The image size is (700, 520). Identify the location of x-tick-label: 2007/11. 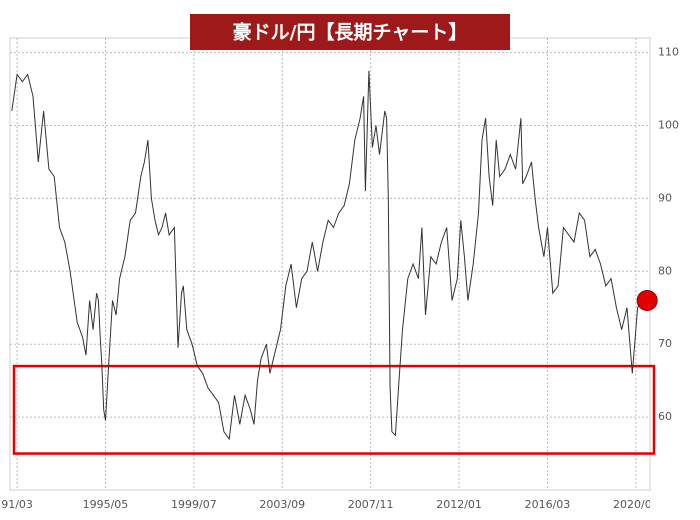
(371, 504).